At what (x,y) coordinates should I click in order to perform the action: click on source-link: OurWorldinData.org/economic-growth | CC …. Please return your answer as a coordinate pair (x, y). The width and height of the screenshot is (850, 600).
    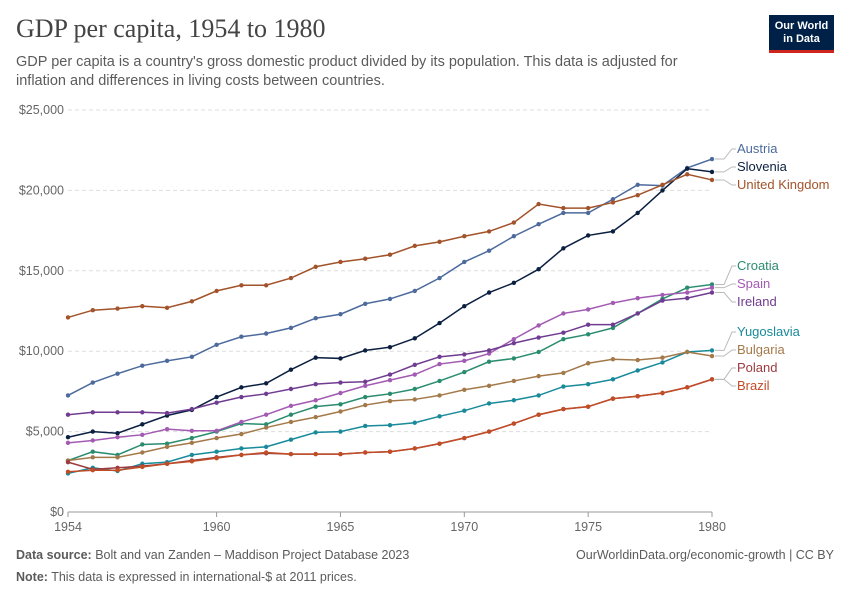
    Looking at the image, I should click on (705, 555).